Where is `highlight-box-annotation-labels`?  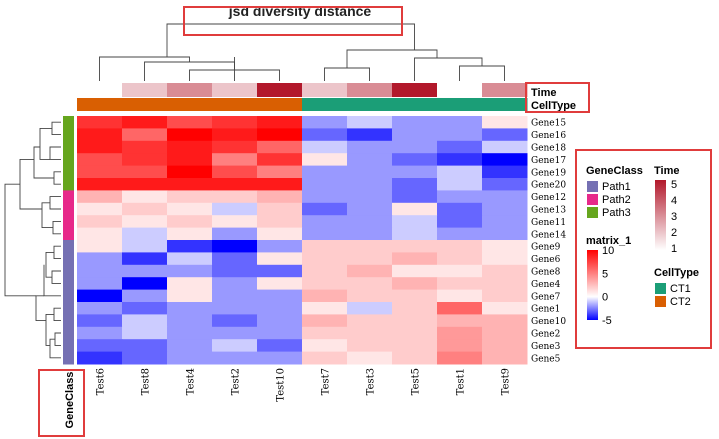 highlight-box-annotation-labels is located at coordinates (557, 97).